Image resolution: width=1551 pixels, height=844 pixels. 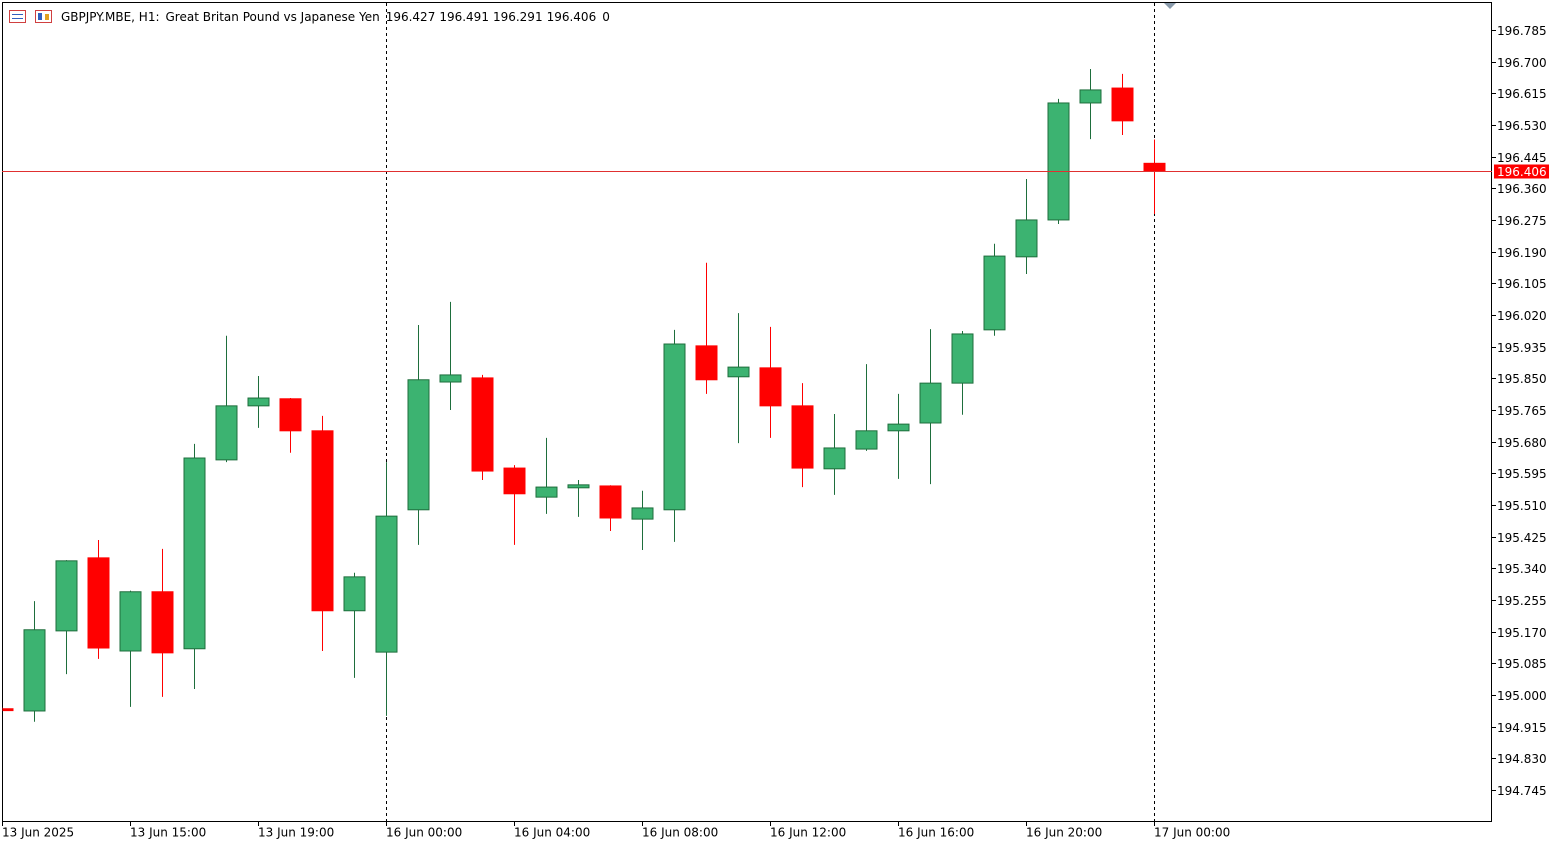 What do you see at coordinates (1522, 728) in the screenshot?
I see `y-tick-label: 194.915` at bounding box center [1522, 728].